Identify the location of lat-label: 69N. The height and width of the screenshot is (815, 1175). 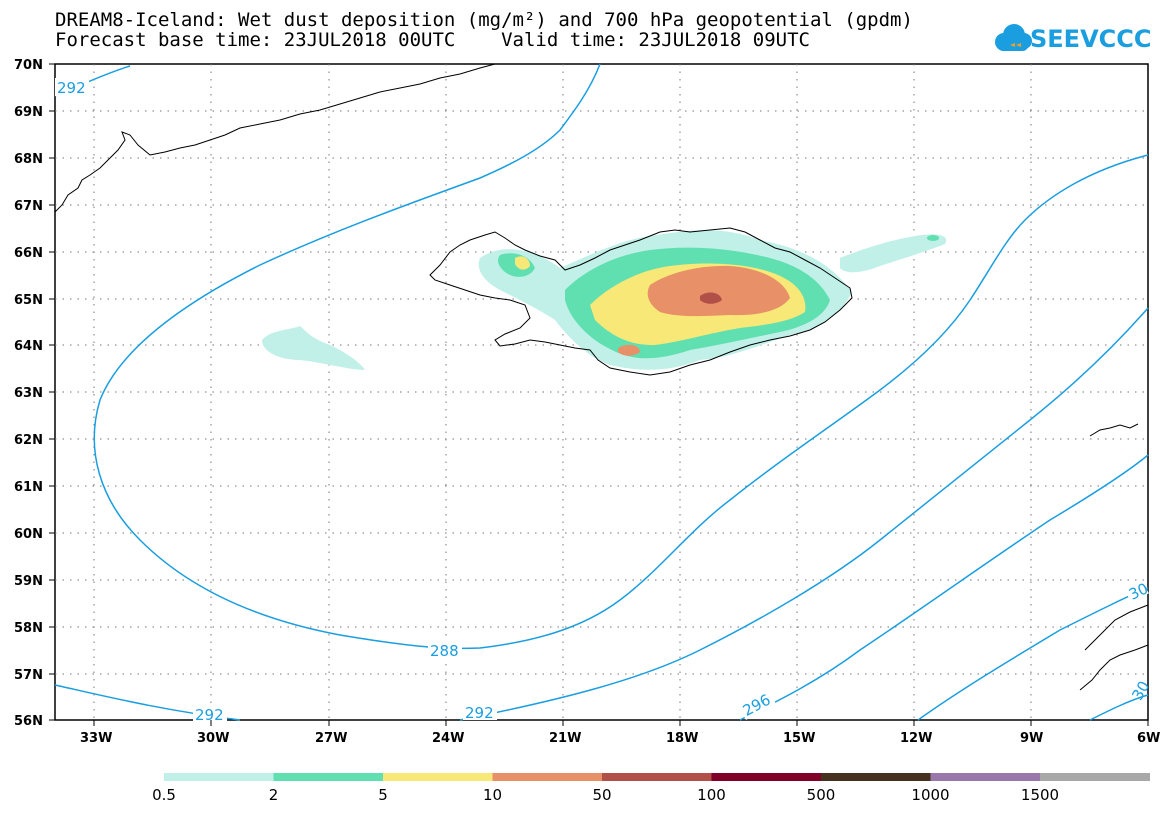
(28, 112).